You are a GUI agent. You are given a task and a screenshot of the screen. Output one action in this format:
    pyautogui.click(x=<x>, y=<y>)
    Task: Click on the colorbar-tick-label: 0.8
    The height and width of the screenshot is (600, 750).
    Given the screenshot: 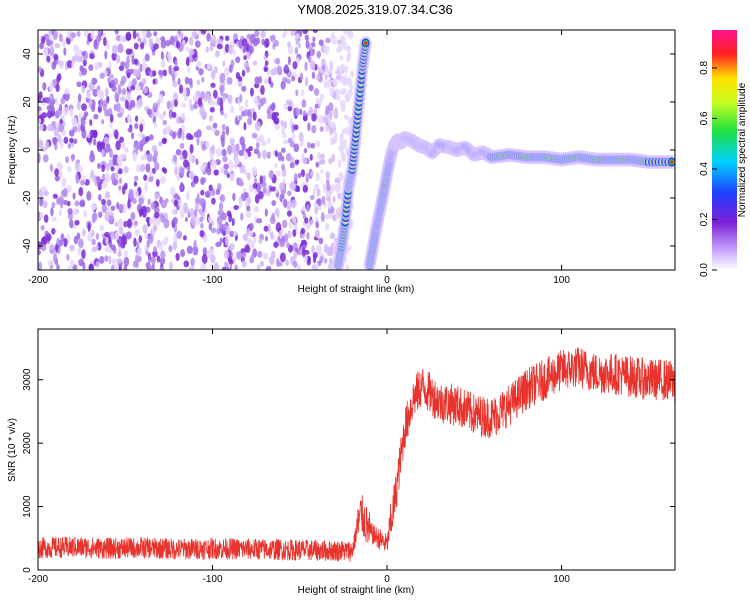 What is the action you would take?
    pyautogui.click(x=704, y=68)
    